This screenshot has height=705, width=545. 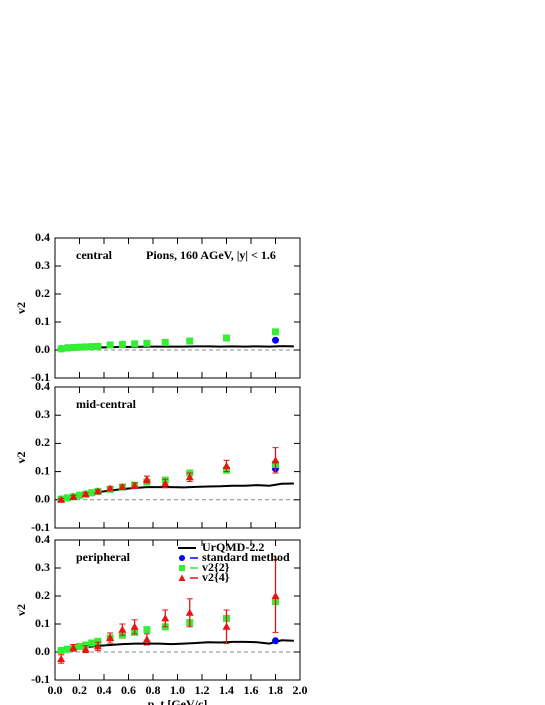 I want to click on x-tick-label: 0.0, so click(x=55, y=690).